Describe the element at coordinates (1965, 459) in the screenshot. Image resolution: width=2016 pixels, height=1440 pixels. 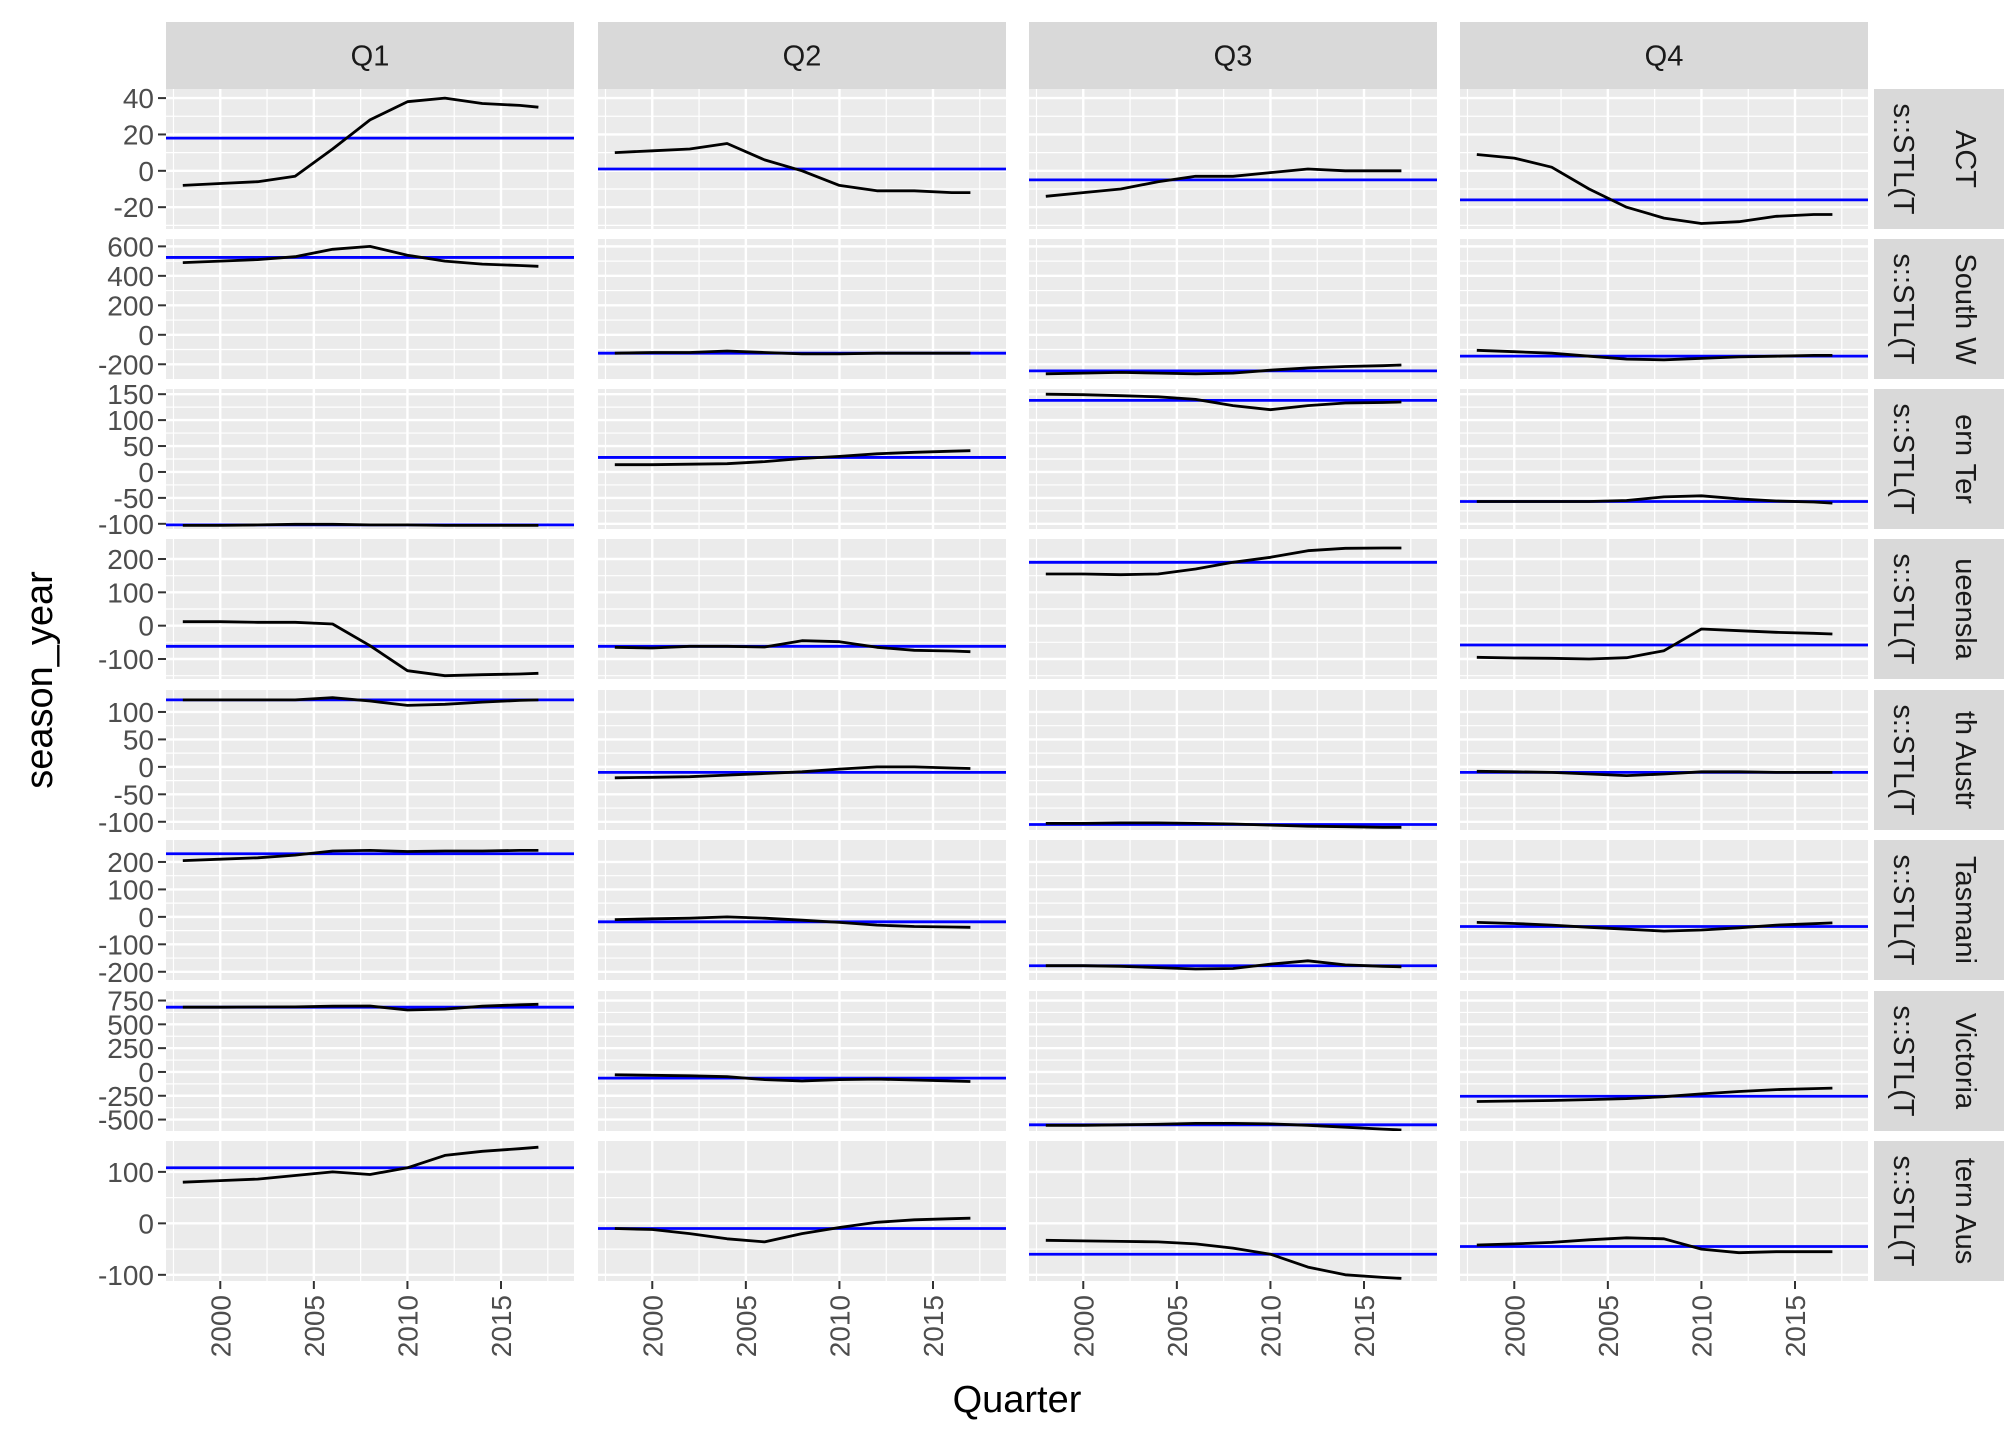
I see `row-strip-state-label: ern Ter` at that location.